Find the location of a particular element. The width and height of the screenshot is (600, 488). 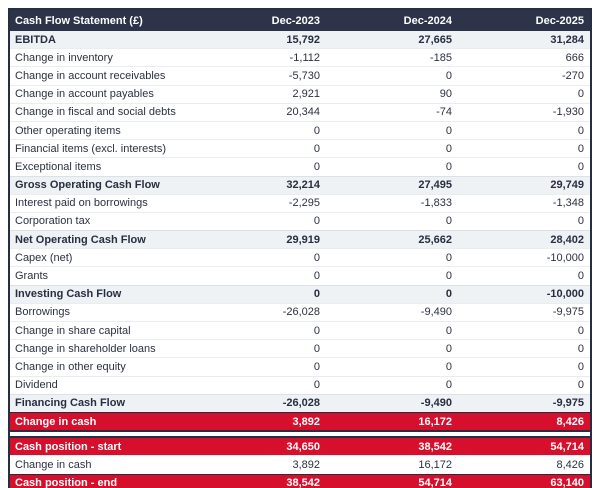

table-row: Other operating items 0 0 0 is located at coordinates (300, 130).